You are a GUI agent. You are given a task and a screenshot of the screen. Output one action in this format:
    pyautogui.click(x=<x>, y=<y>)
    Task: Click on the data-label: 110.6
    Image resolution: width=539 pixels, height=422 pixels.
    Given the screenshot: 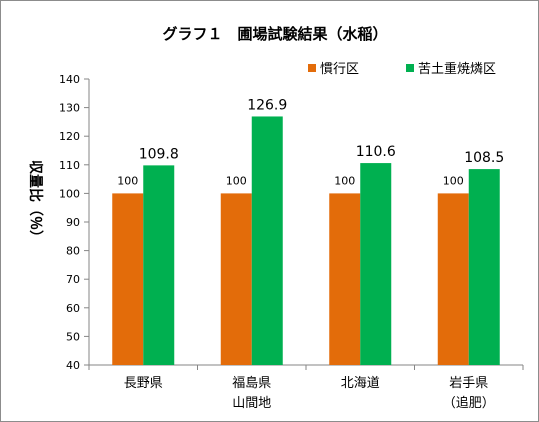 What is the action you would take?
    pyautogui.click(x=376, y=152)
    